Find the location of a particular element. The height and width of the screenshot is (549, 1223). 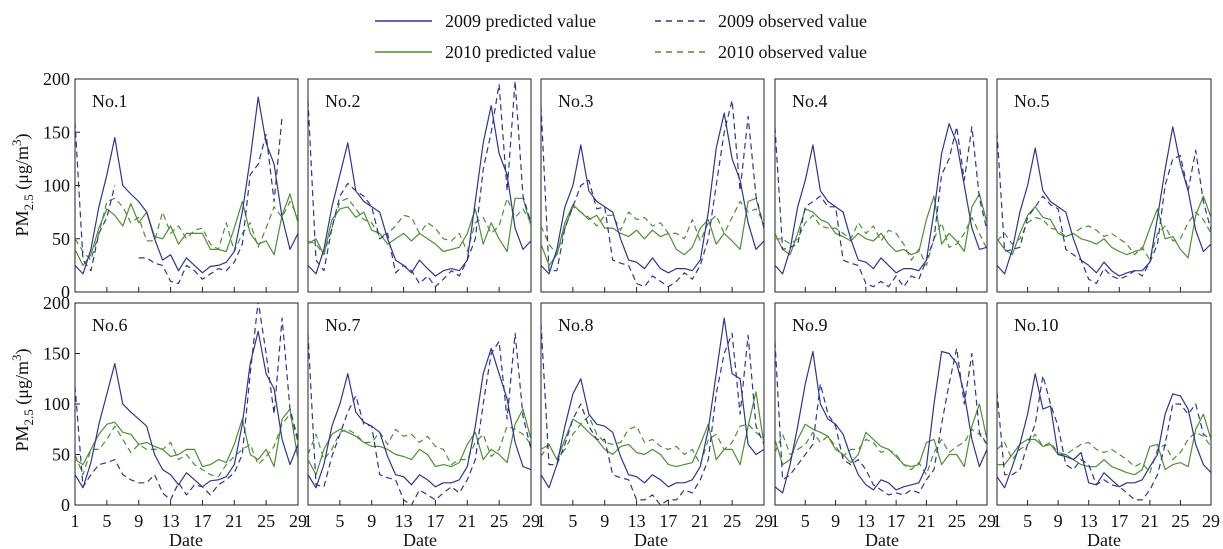

legend-label: 2009 predicted value is located at coordinates (520, 21).